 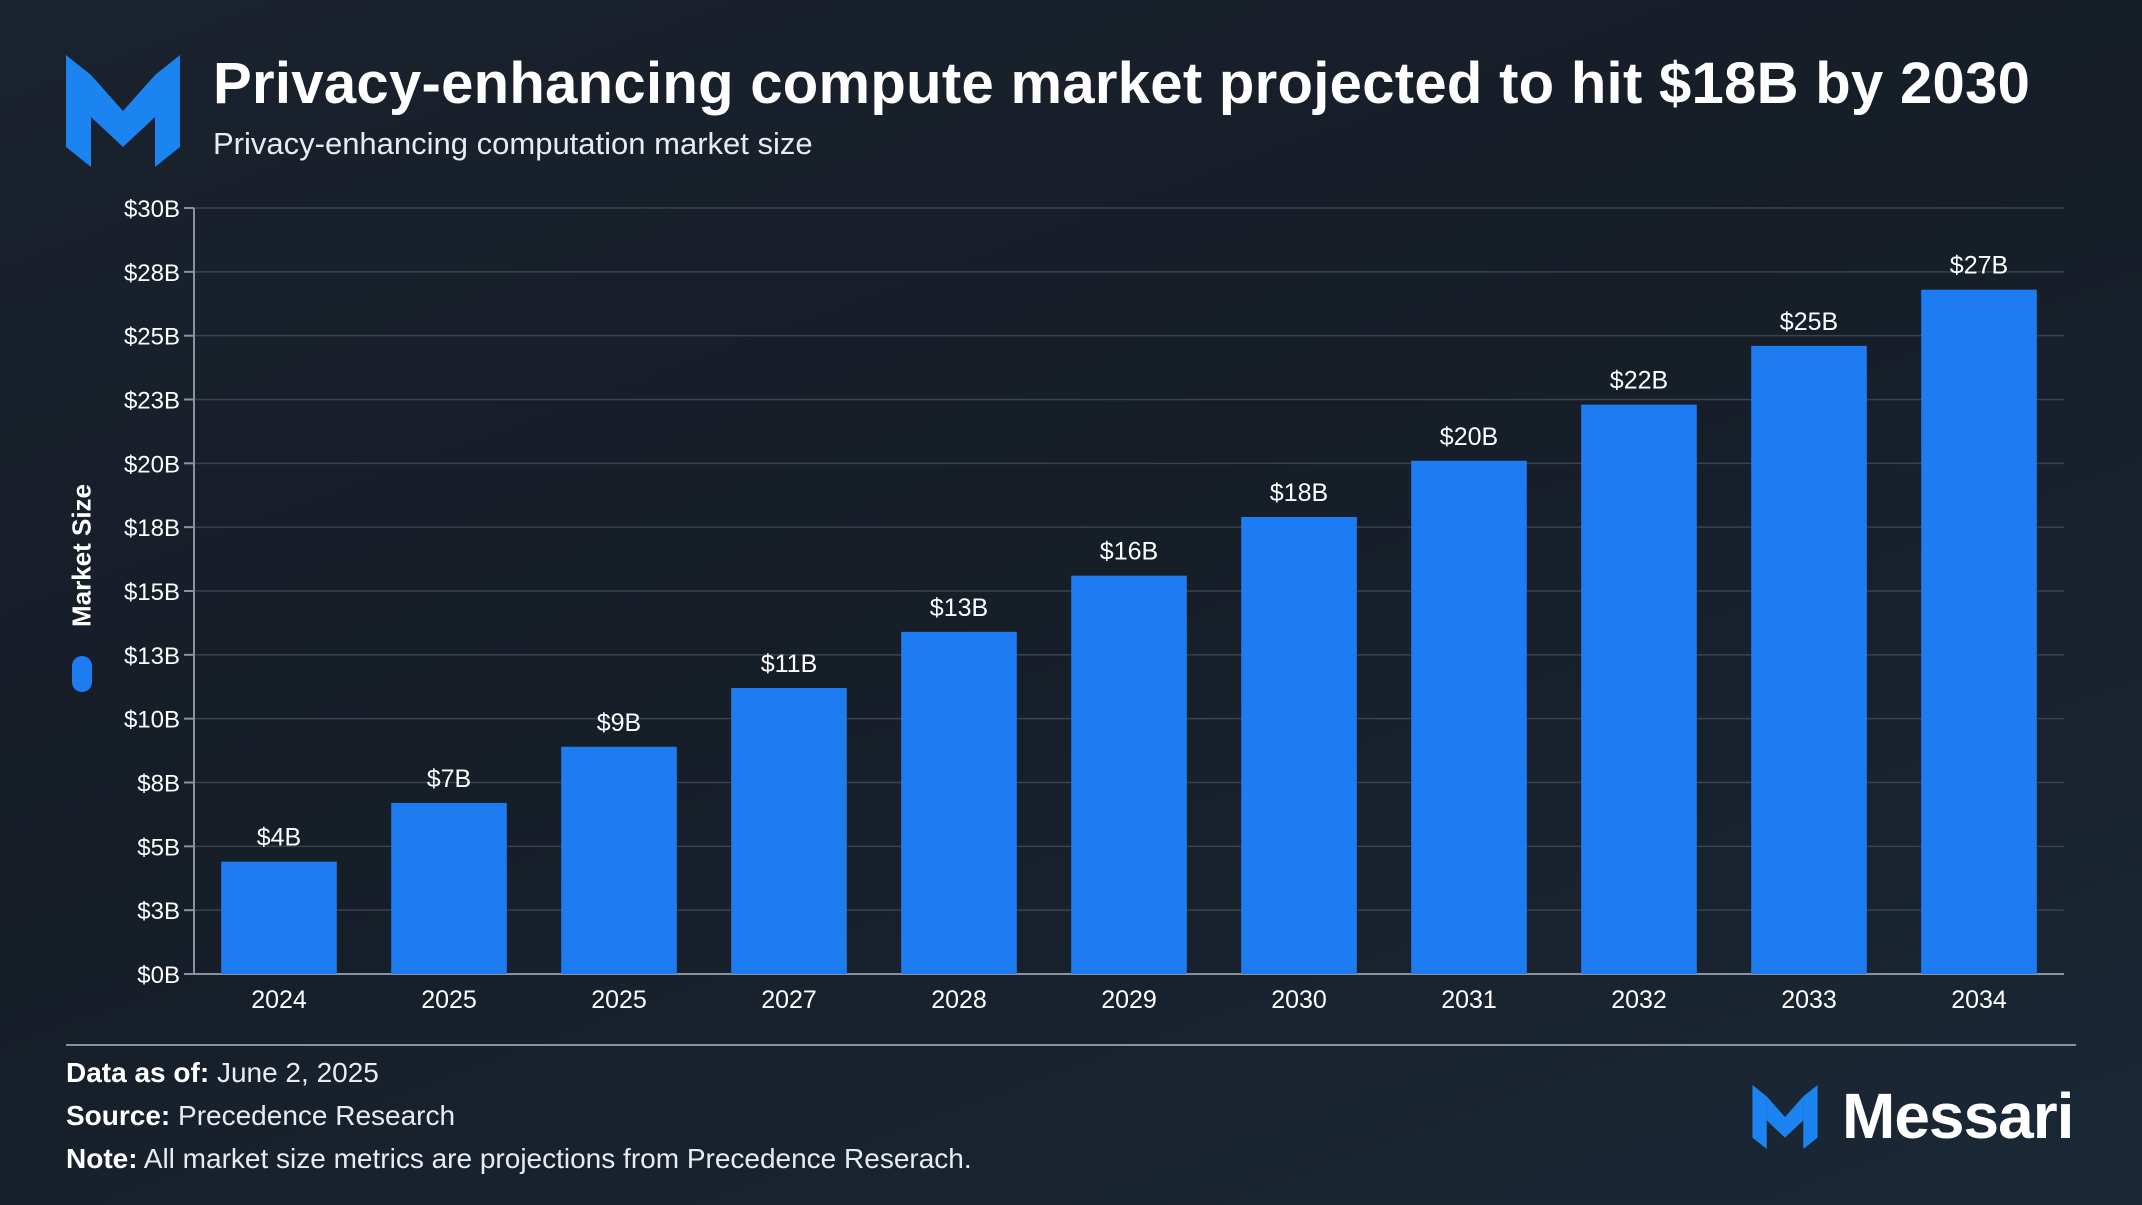 What do you see at coordinates (152, 720) in the screenshot?
I see `y-tick-label: $10B` at bounding box center [152, 720].